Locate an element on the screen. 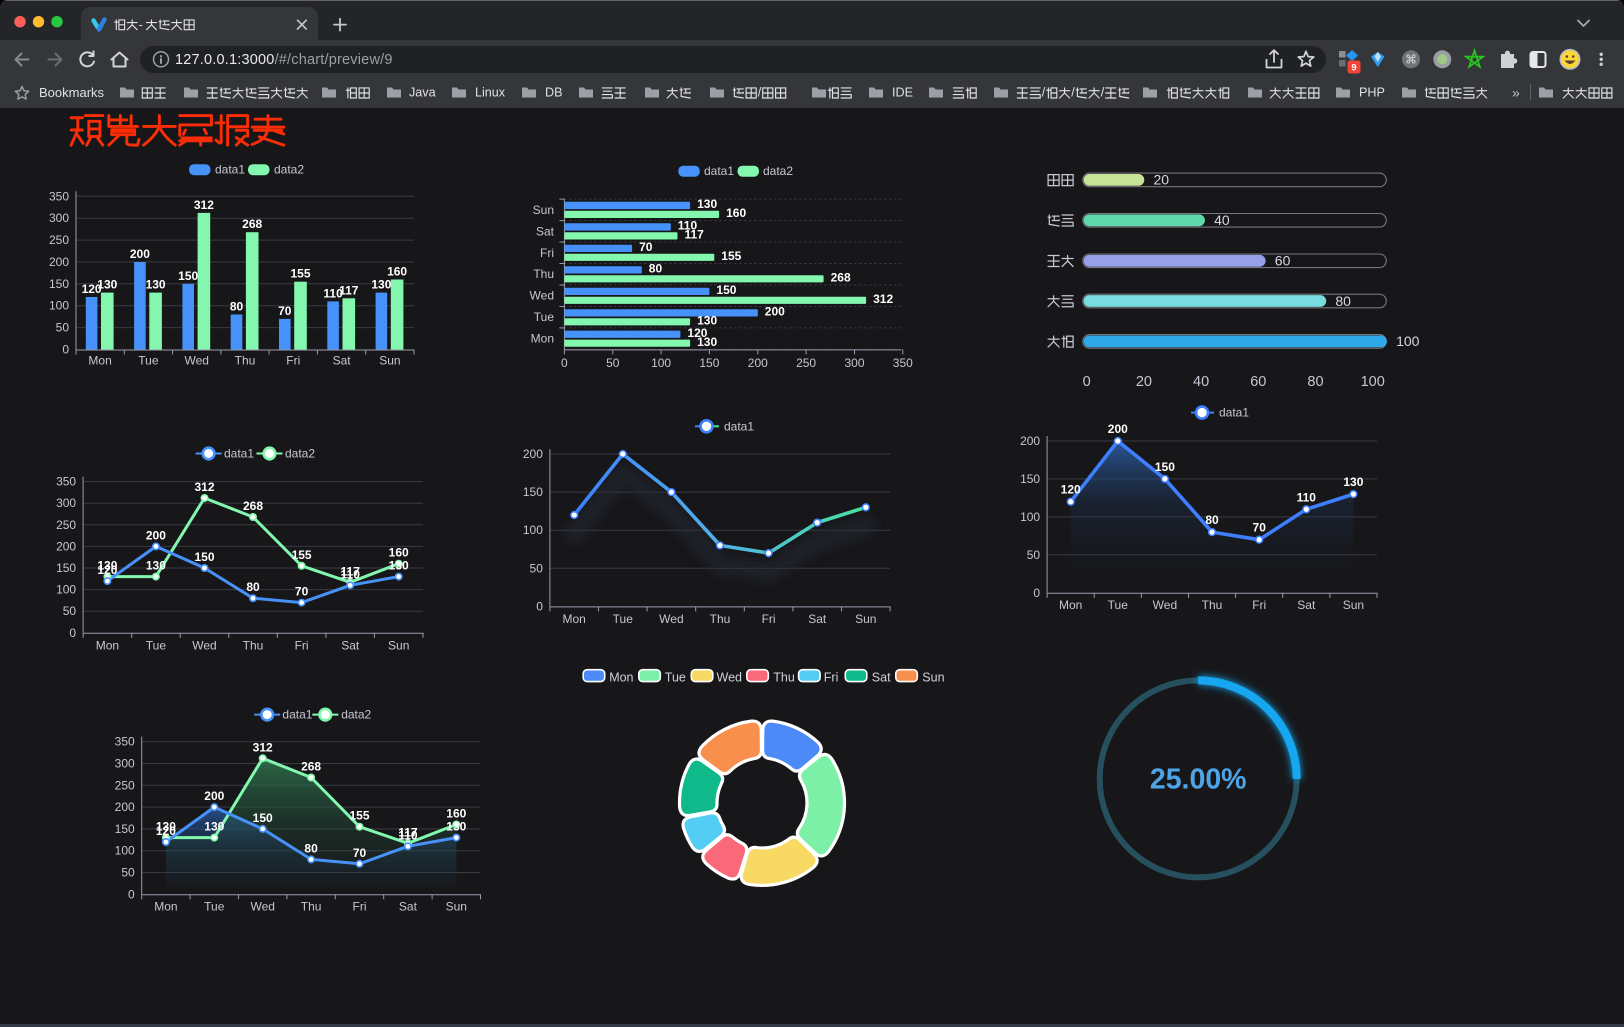  svg-text: 350 is located at coordinates (66, 482).